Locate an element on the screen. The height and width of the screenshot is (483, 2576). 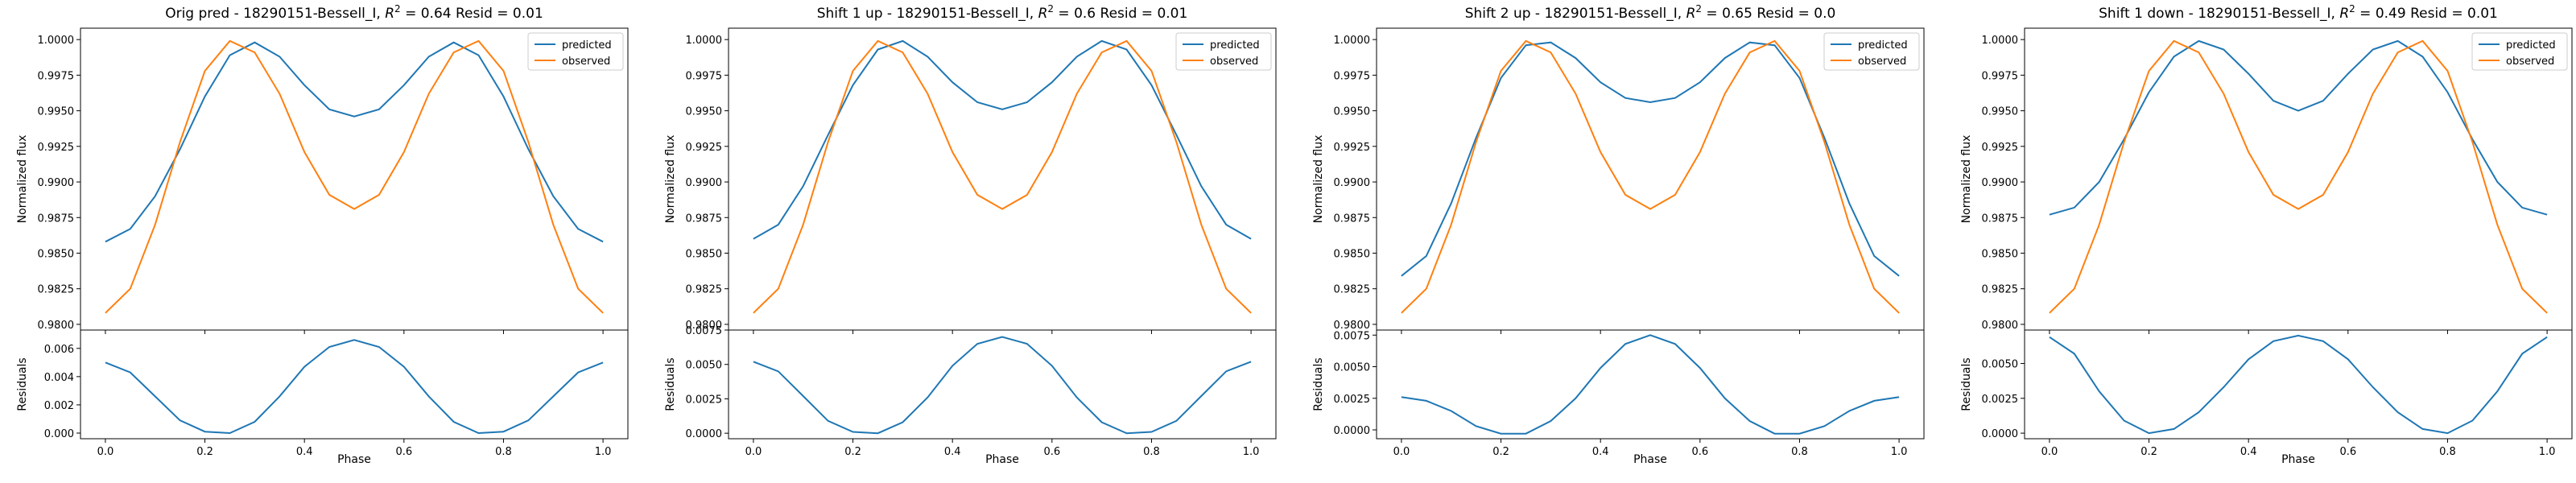
y-tick-label: 0.000 is located at coordinates (59, 434).